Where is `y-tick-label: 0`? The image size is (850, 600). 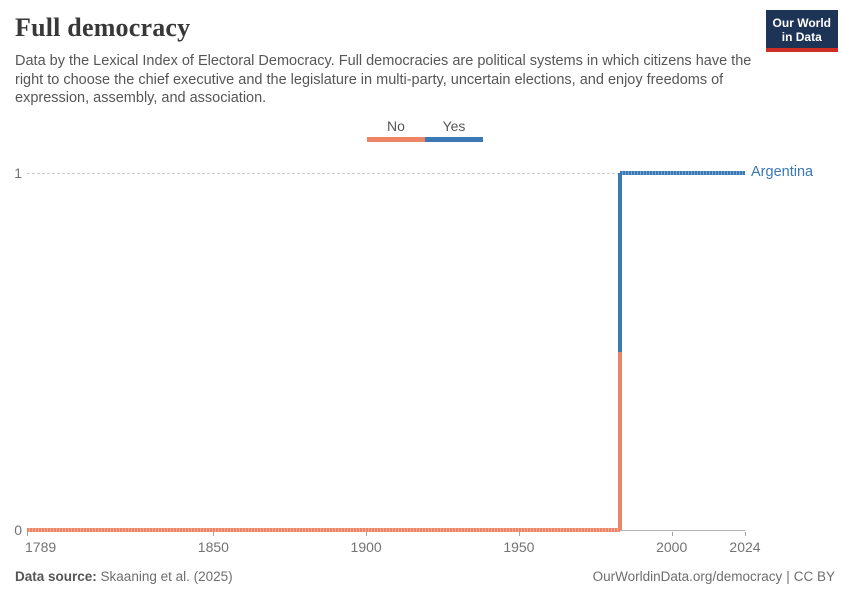
y-tick-label: 0 is located at coordinates (18, 530).